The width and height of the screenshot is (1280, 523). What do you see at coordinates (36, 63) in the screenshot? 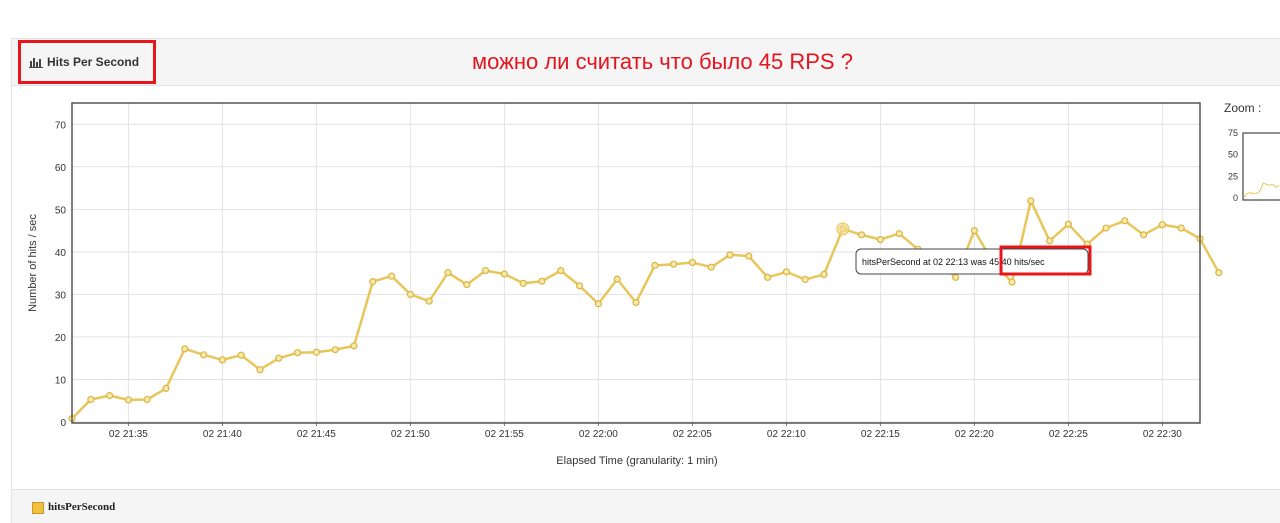
I see `bar-chart-icon` at bounding box center [36, 63].